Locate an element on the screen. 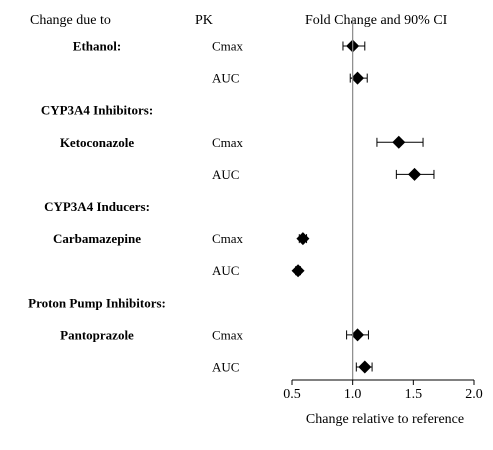 The height and width of the screenshot is (450, 493). row-label: Carbamazepine is located at coordinates (97, 238).